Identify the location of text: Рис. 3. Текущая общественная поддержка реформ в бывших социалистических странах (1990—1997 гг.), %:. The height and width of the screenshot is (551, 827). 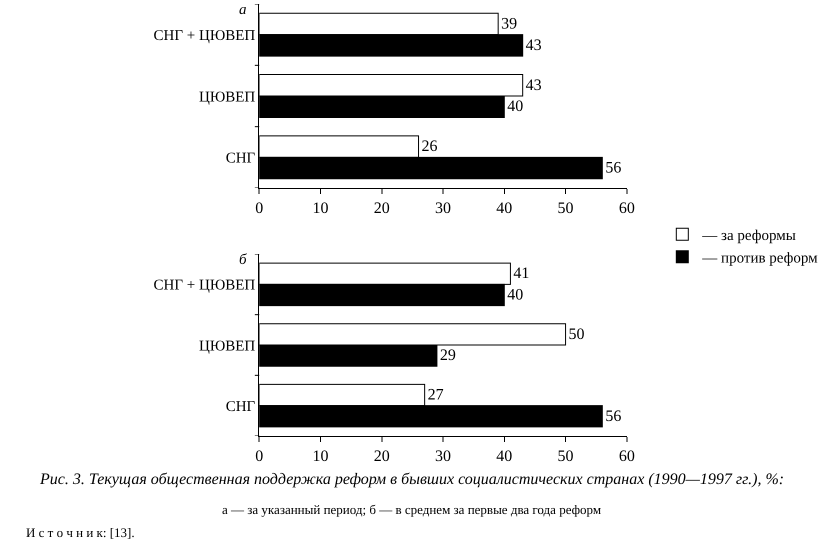
(411, 479).